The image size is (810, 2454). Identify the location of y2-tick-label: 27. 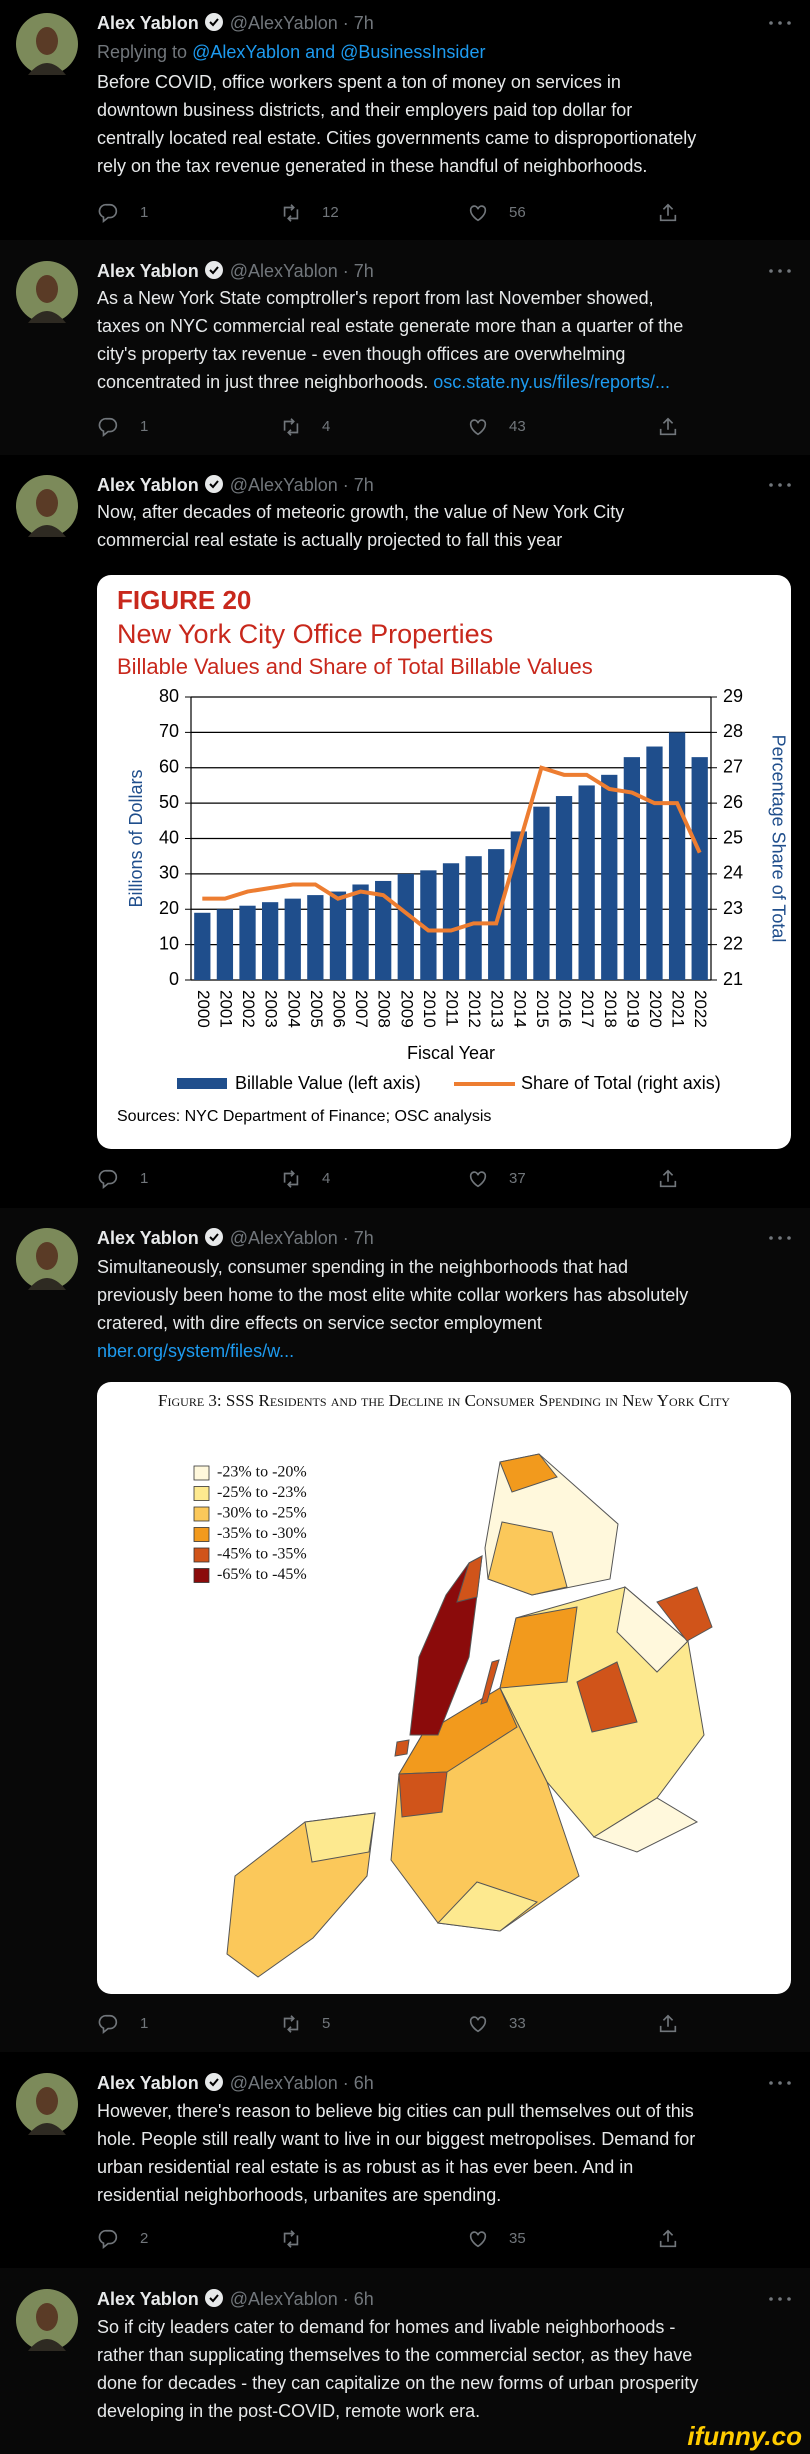
(733, 767).